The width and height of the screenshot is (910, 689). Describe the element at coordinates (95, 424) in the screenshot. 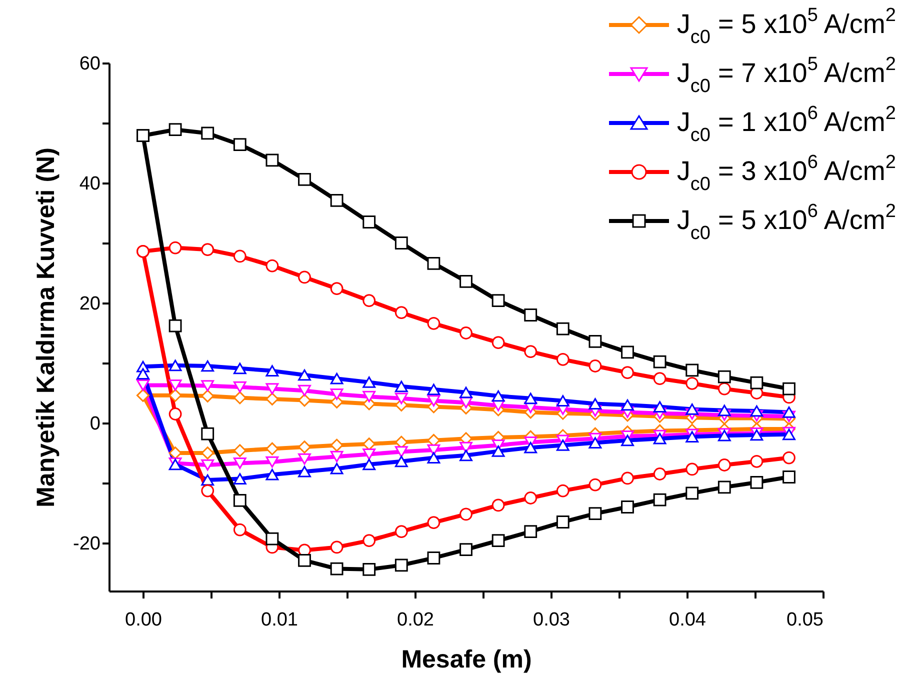

I see `y-tick-label: 0` at that location.